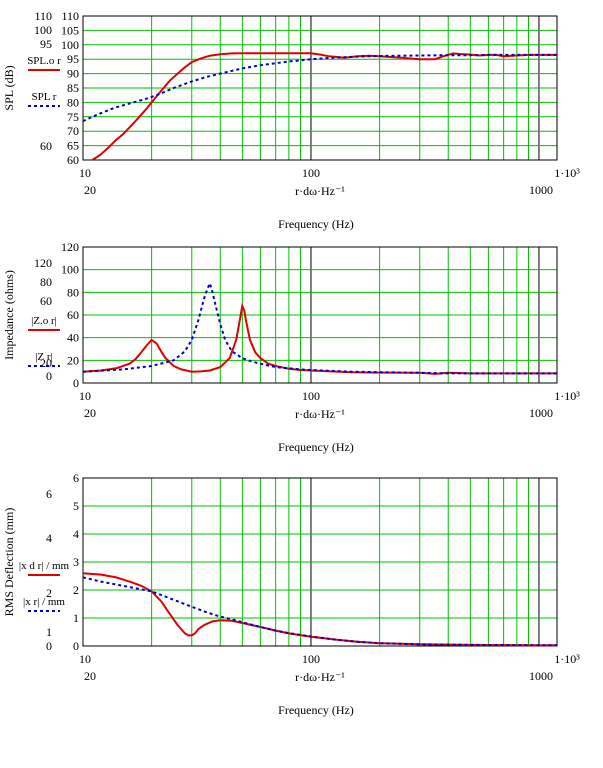 This screenshot has height=768, width=603. I want to click on legend-label: |x d r| / mm, so click(44, 566).